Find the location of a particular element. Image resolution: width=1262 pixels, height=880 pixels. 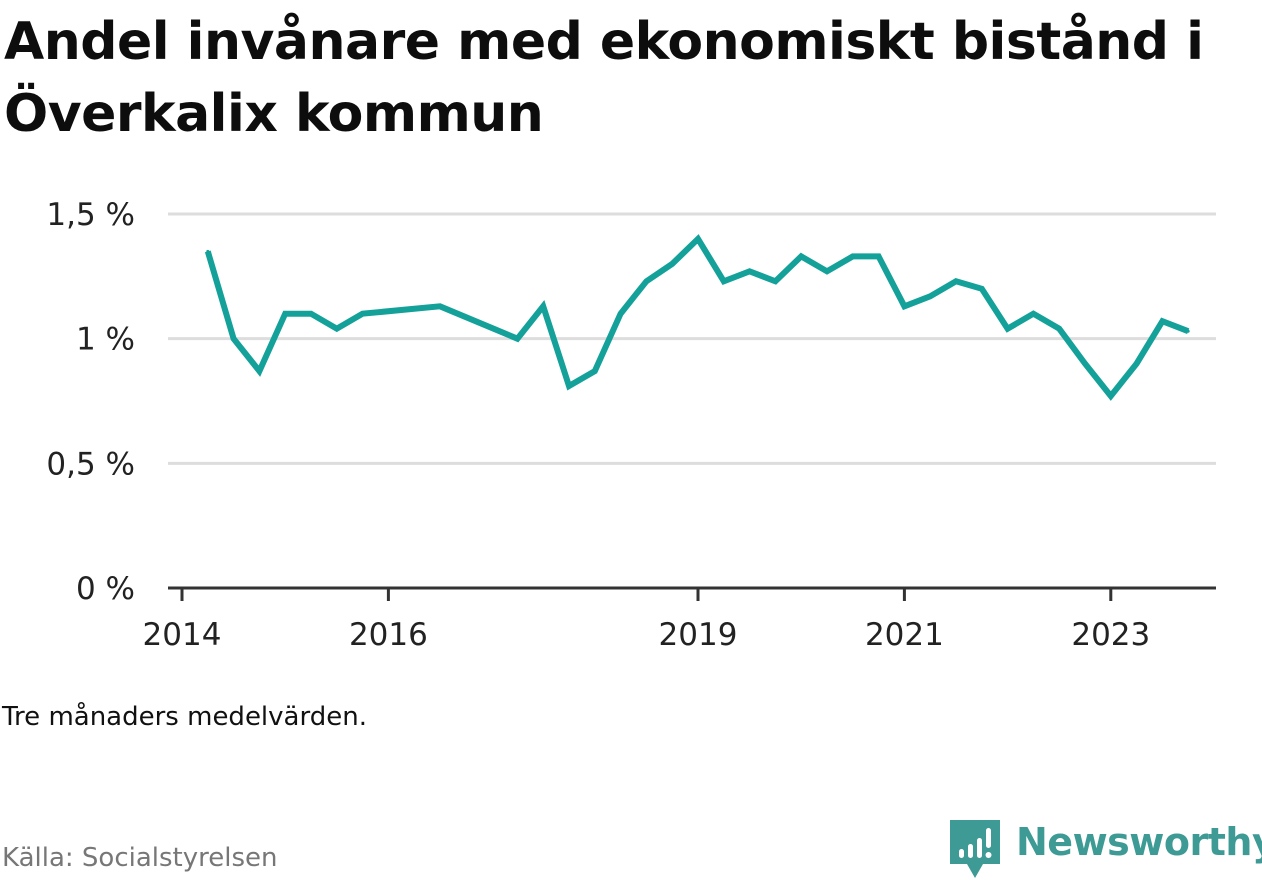

series-layer is located at coordinates (697, 317).